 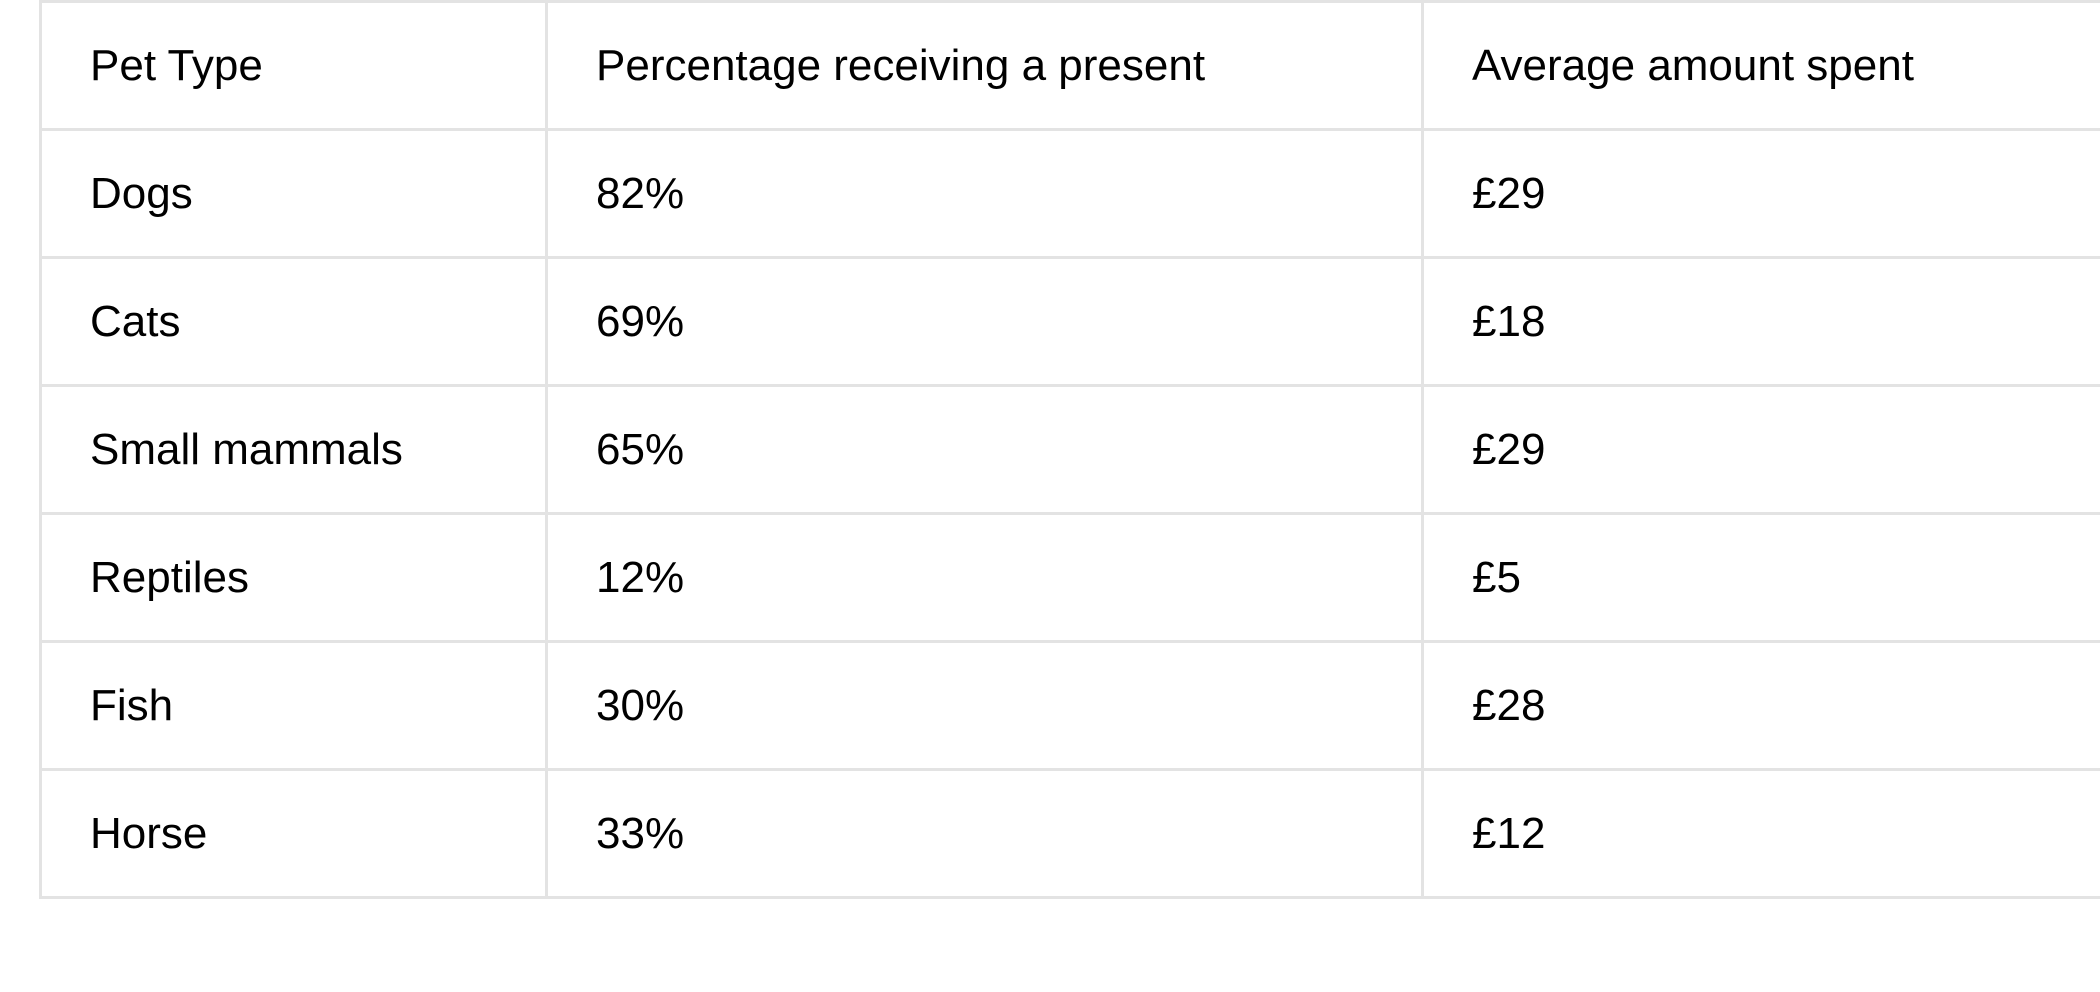 I want to click on table-row: Small mammals 65% £29, so click(x=1069, y=449).